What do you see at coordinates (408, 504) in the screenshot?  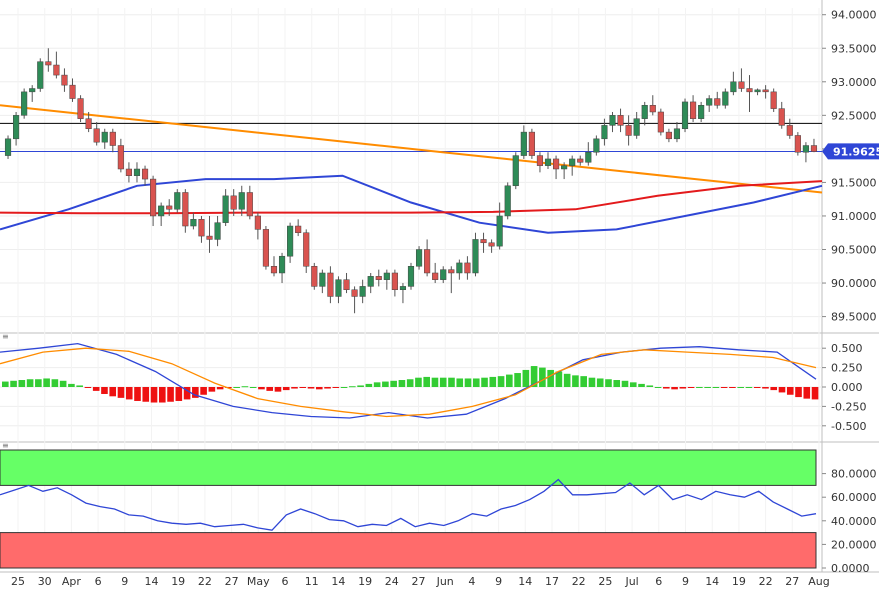 I see `rsi-line` at bounding box center [408, 504].